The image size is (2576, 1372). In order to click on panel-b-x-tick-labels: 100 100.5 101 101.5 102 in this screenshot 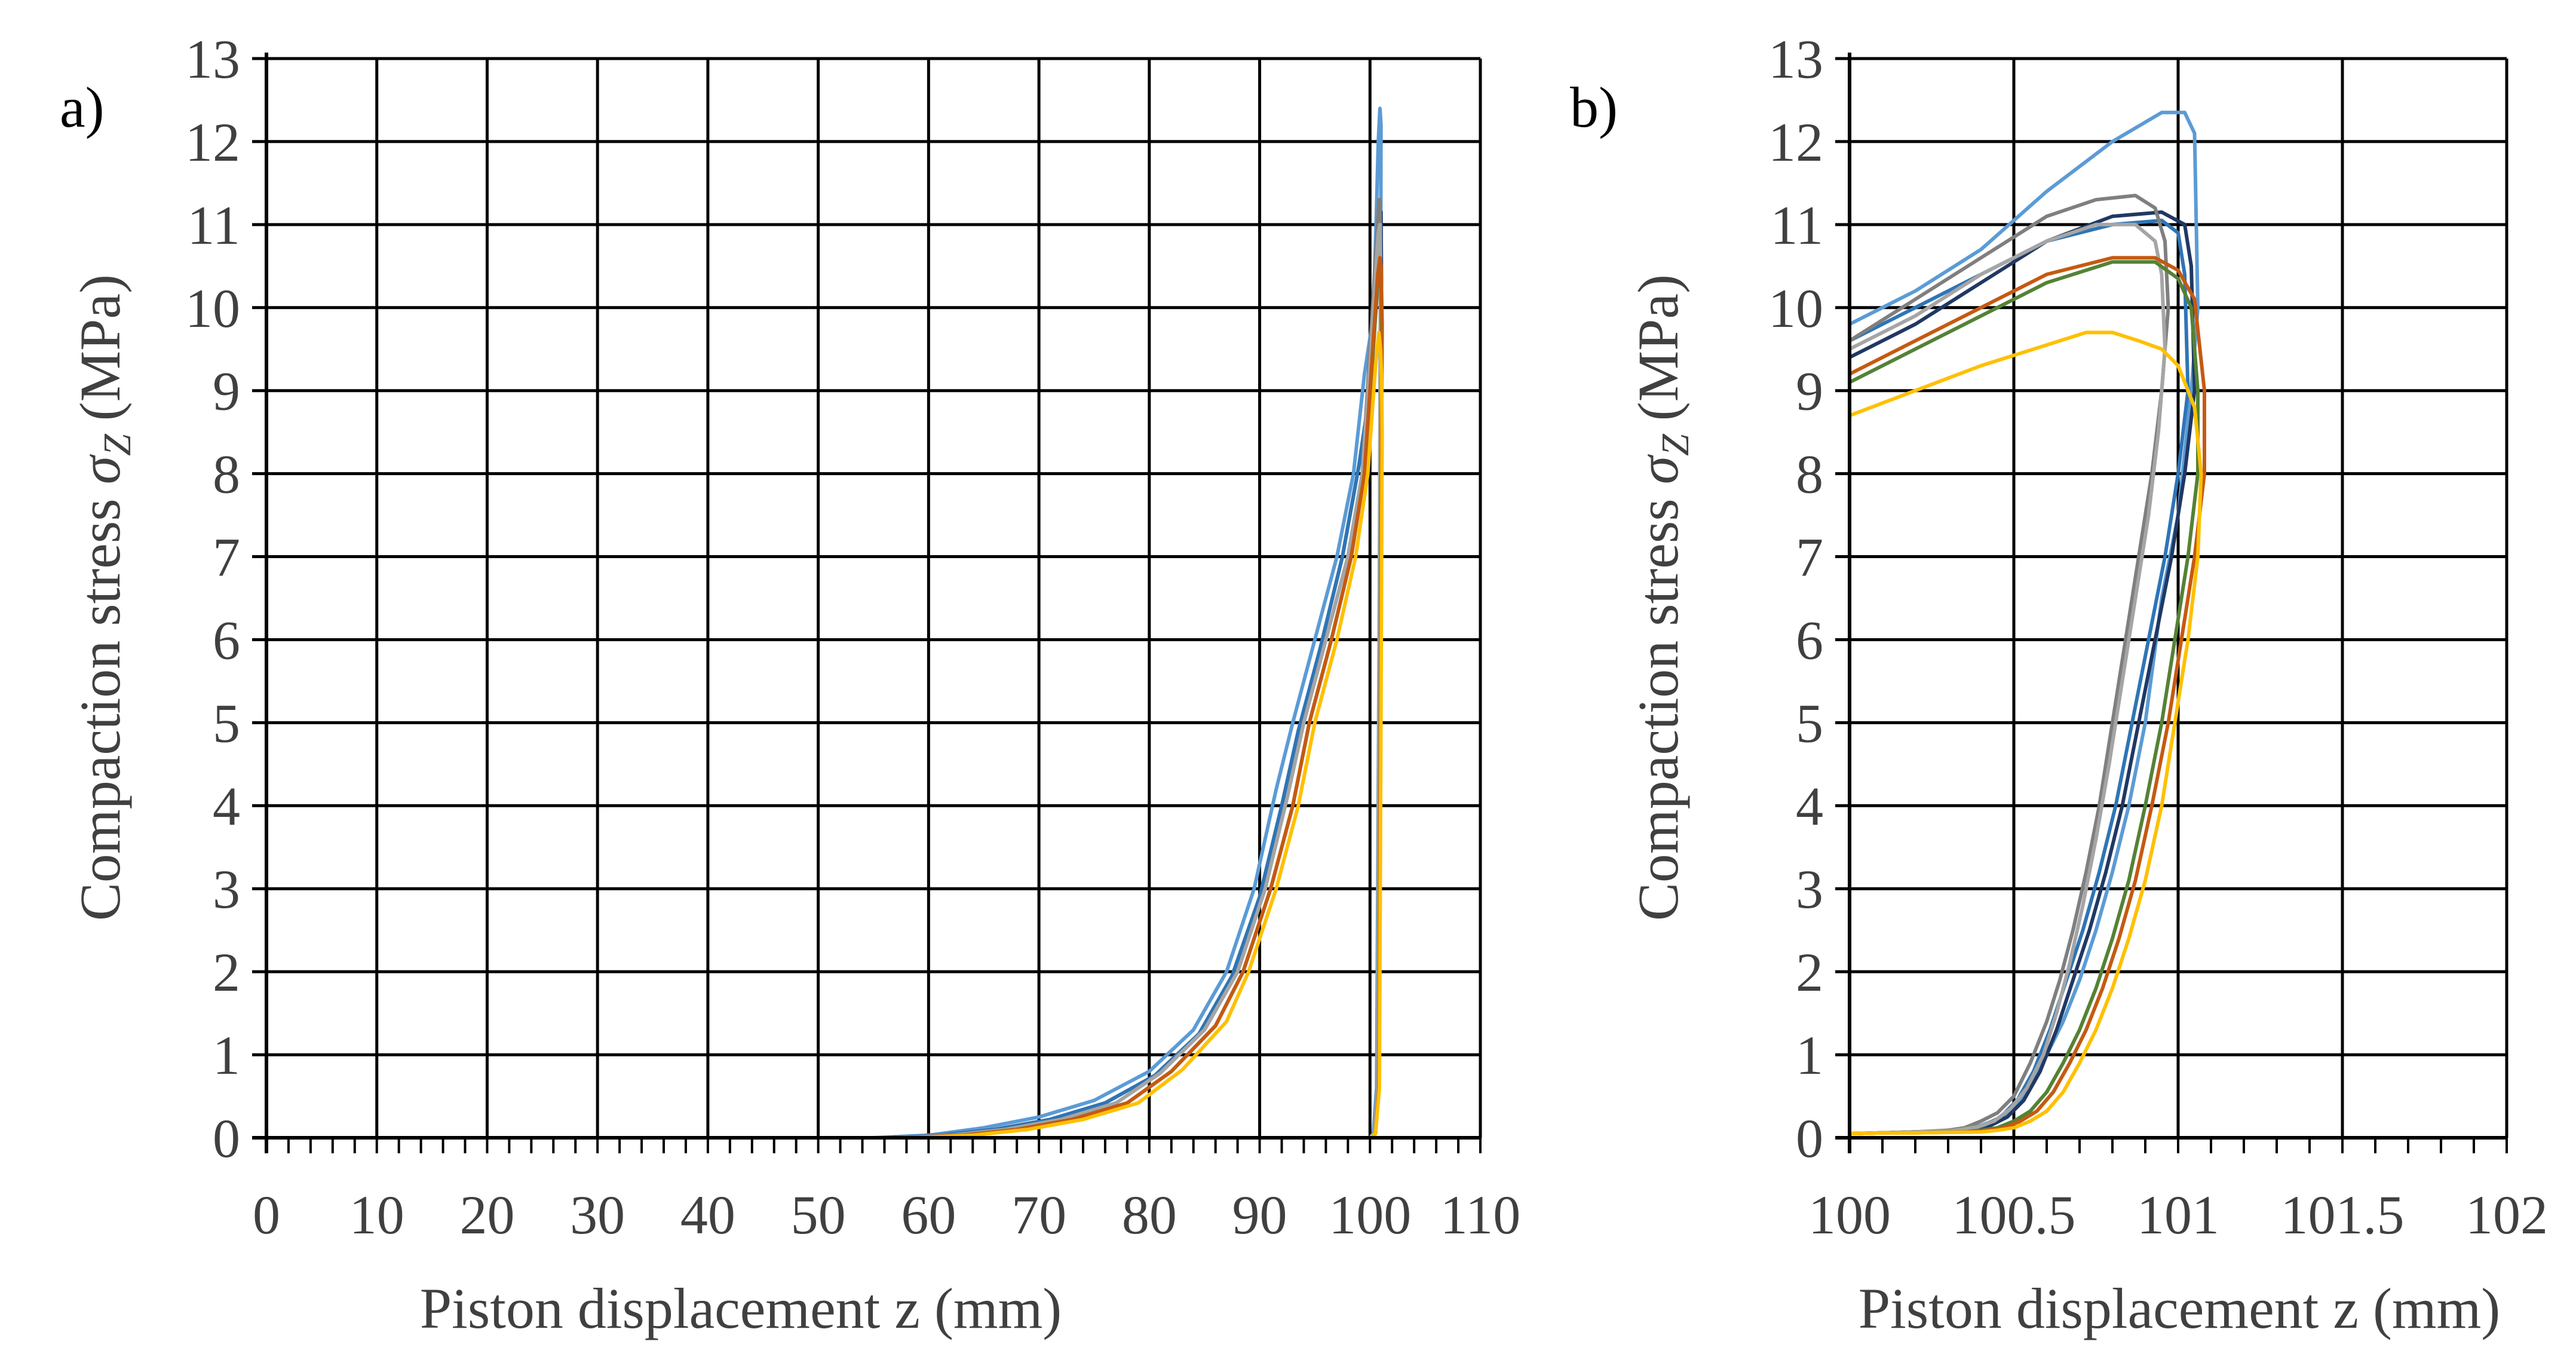, I will do `click(2178, 1214)`.